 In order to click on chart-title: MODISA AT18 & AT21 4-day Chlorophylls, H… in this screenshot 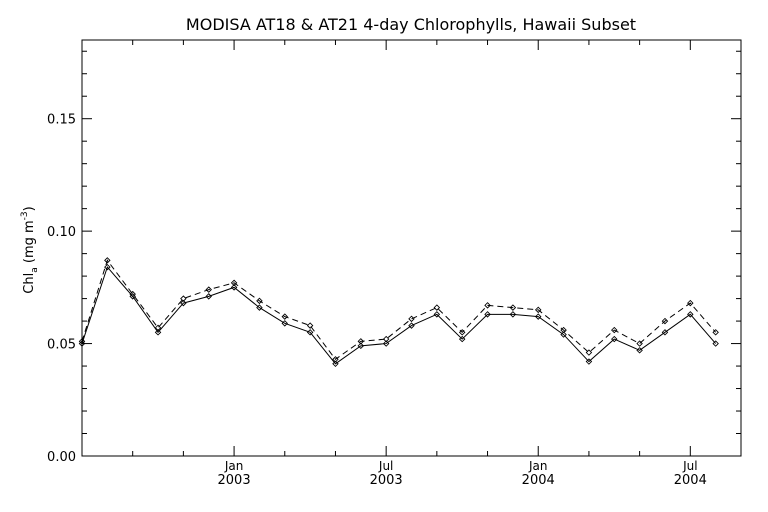, I will do `click(411, 24)`.